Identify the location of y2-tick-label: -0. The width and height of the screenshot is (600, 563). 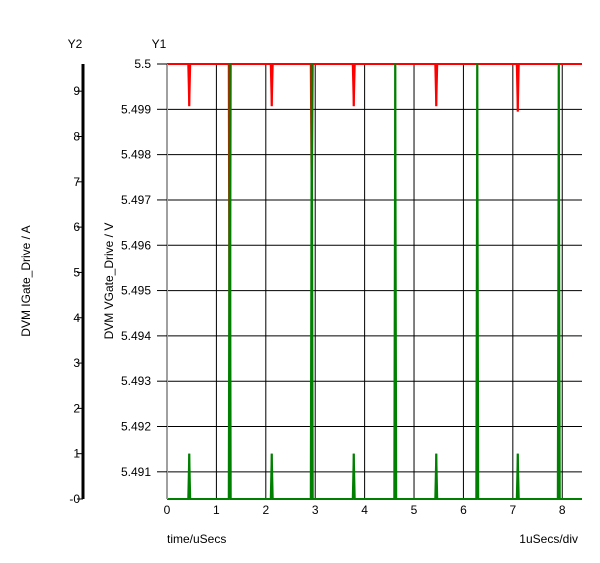
(74, 499).